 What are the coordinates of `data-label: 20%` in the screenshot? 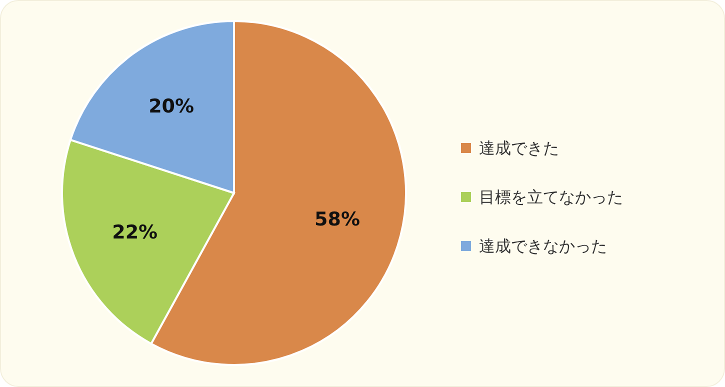 It's located at (171, 107).